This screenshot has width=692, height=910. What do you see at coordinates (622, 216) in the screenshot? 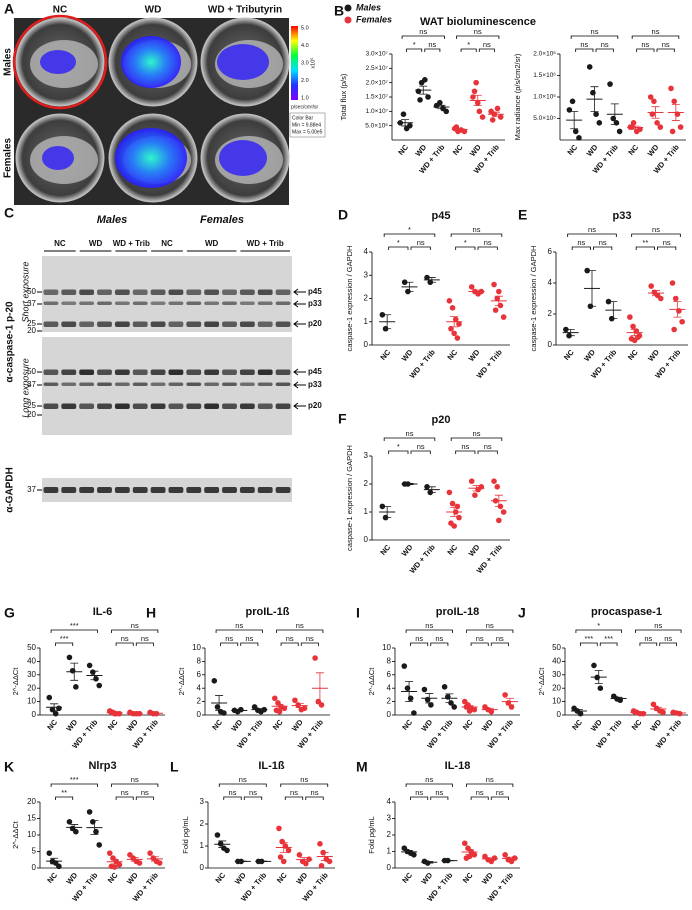
I see `chart-title: p33` at bounding box center [622, 216].